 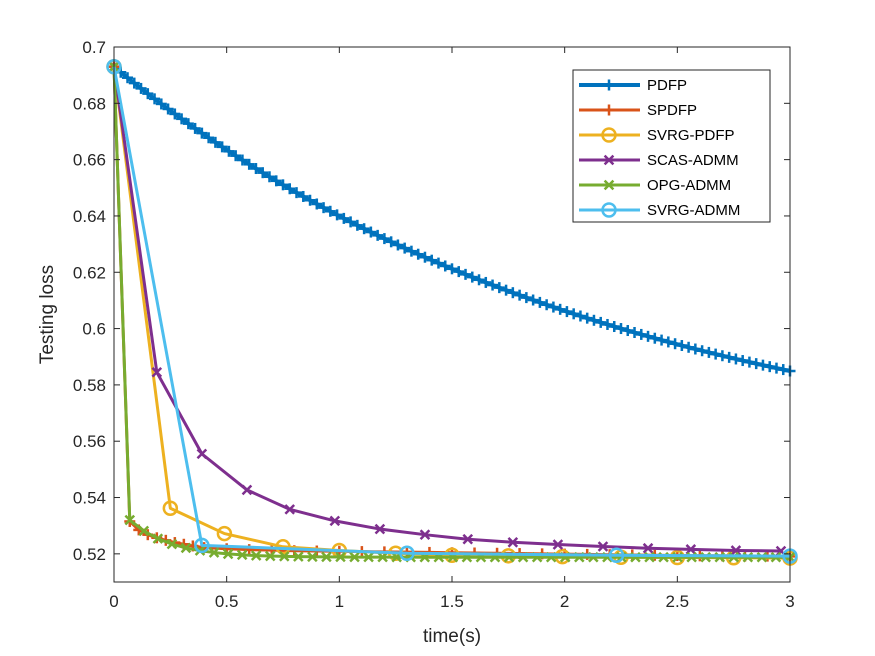 I want to click on y-axis-label: Testing loss, so click(x=47, y=314).